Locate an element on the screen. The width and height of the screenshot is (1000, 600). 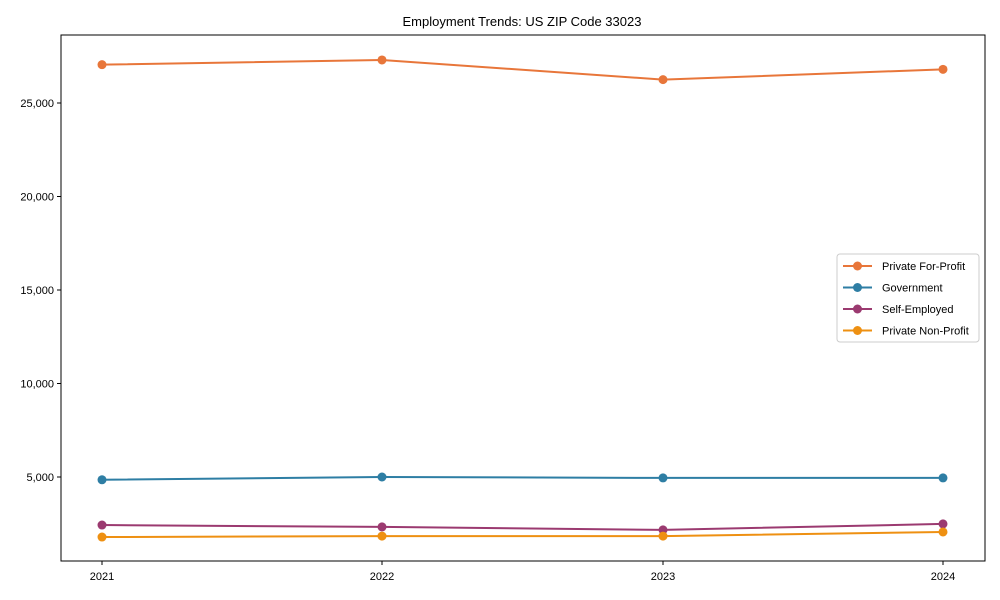
x-tick-label: 2024 is located at coordinates (943, 577).